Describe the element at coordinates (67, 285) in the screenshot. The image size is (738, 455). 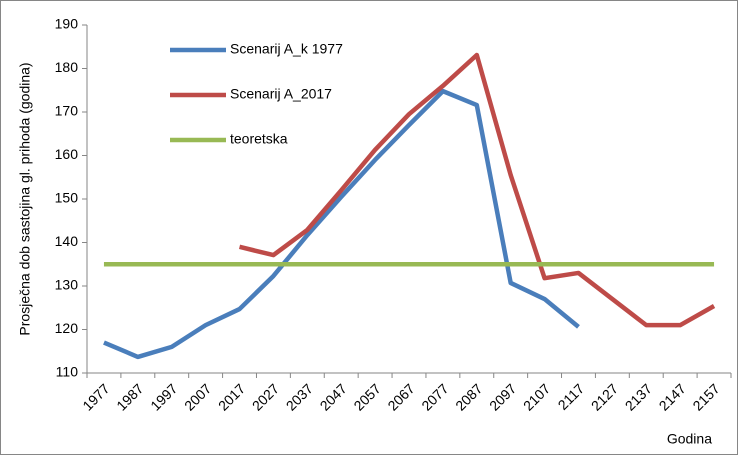
I see `y-tick-label: 130` at that location.